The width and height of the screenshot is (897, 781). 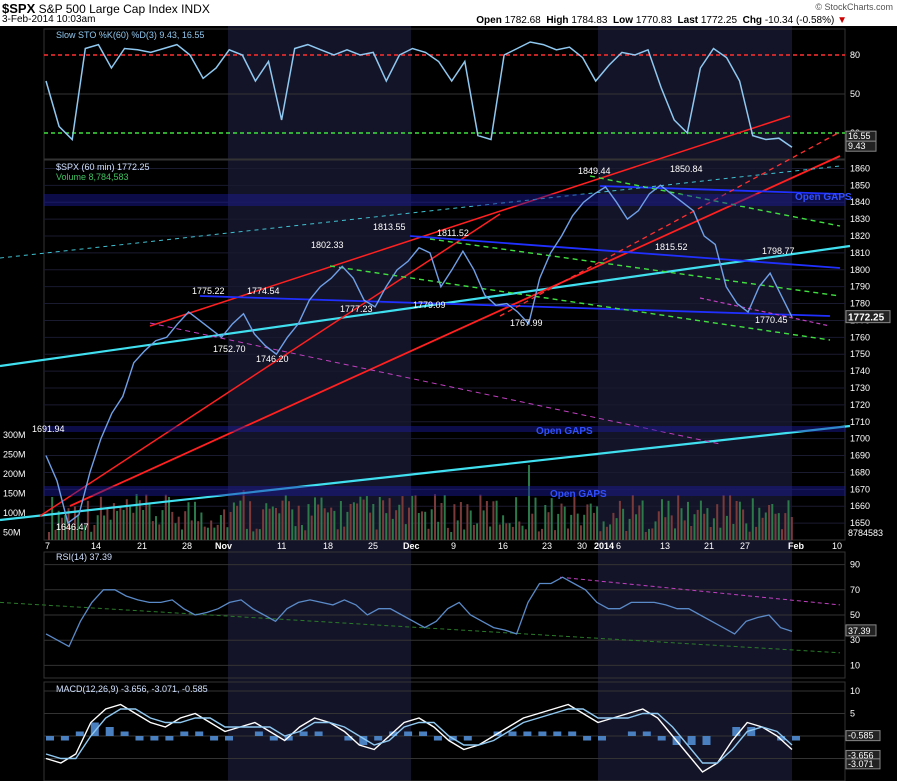 I want to click on macd-tick-label: 5, so click(x=852, y=714).